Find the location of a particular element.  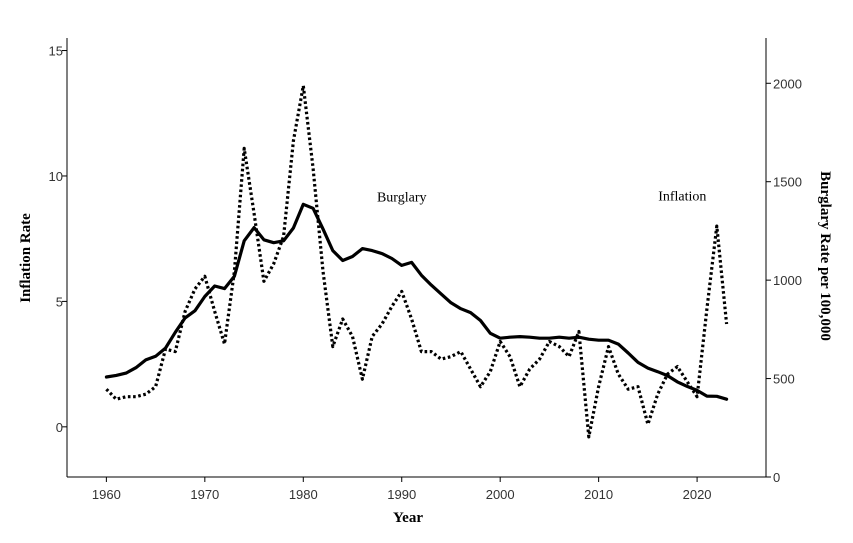

y-axis-title-right: Burglary Rate per 100,000 is located at coordinates (825, 256).